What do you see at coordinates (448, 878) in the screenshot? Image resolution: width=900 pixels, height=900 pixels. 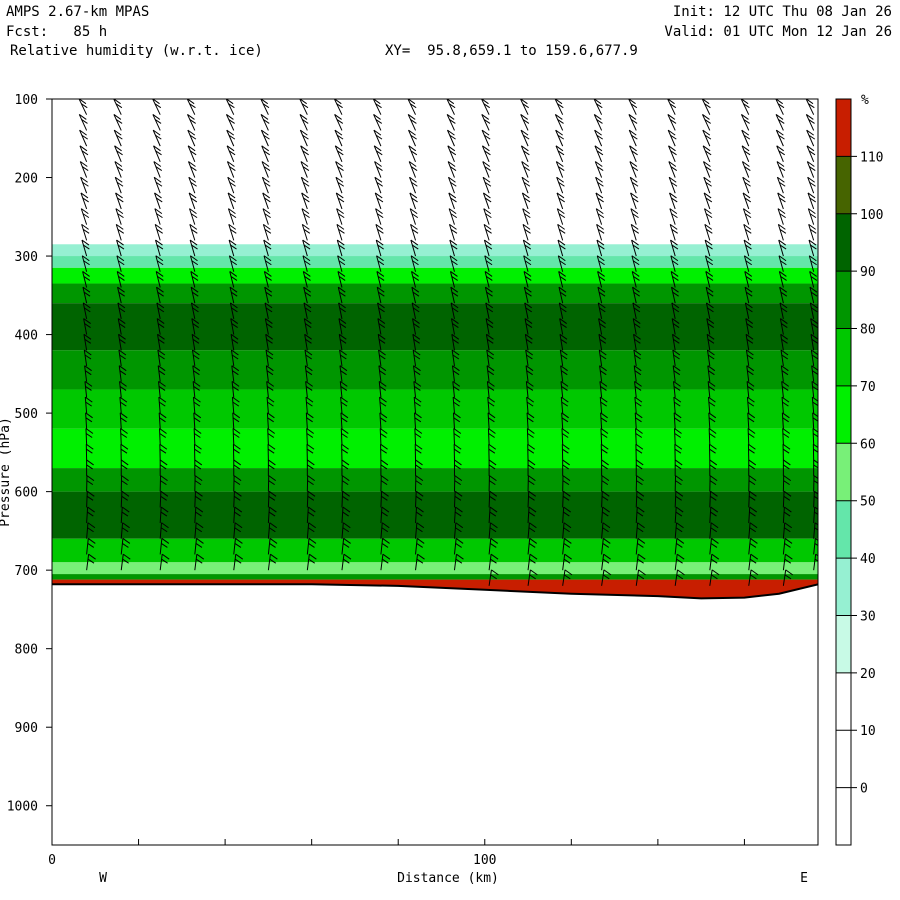 I see `x-axis-label: Distance (km)` at bounding box center [448, 878].